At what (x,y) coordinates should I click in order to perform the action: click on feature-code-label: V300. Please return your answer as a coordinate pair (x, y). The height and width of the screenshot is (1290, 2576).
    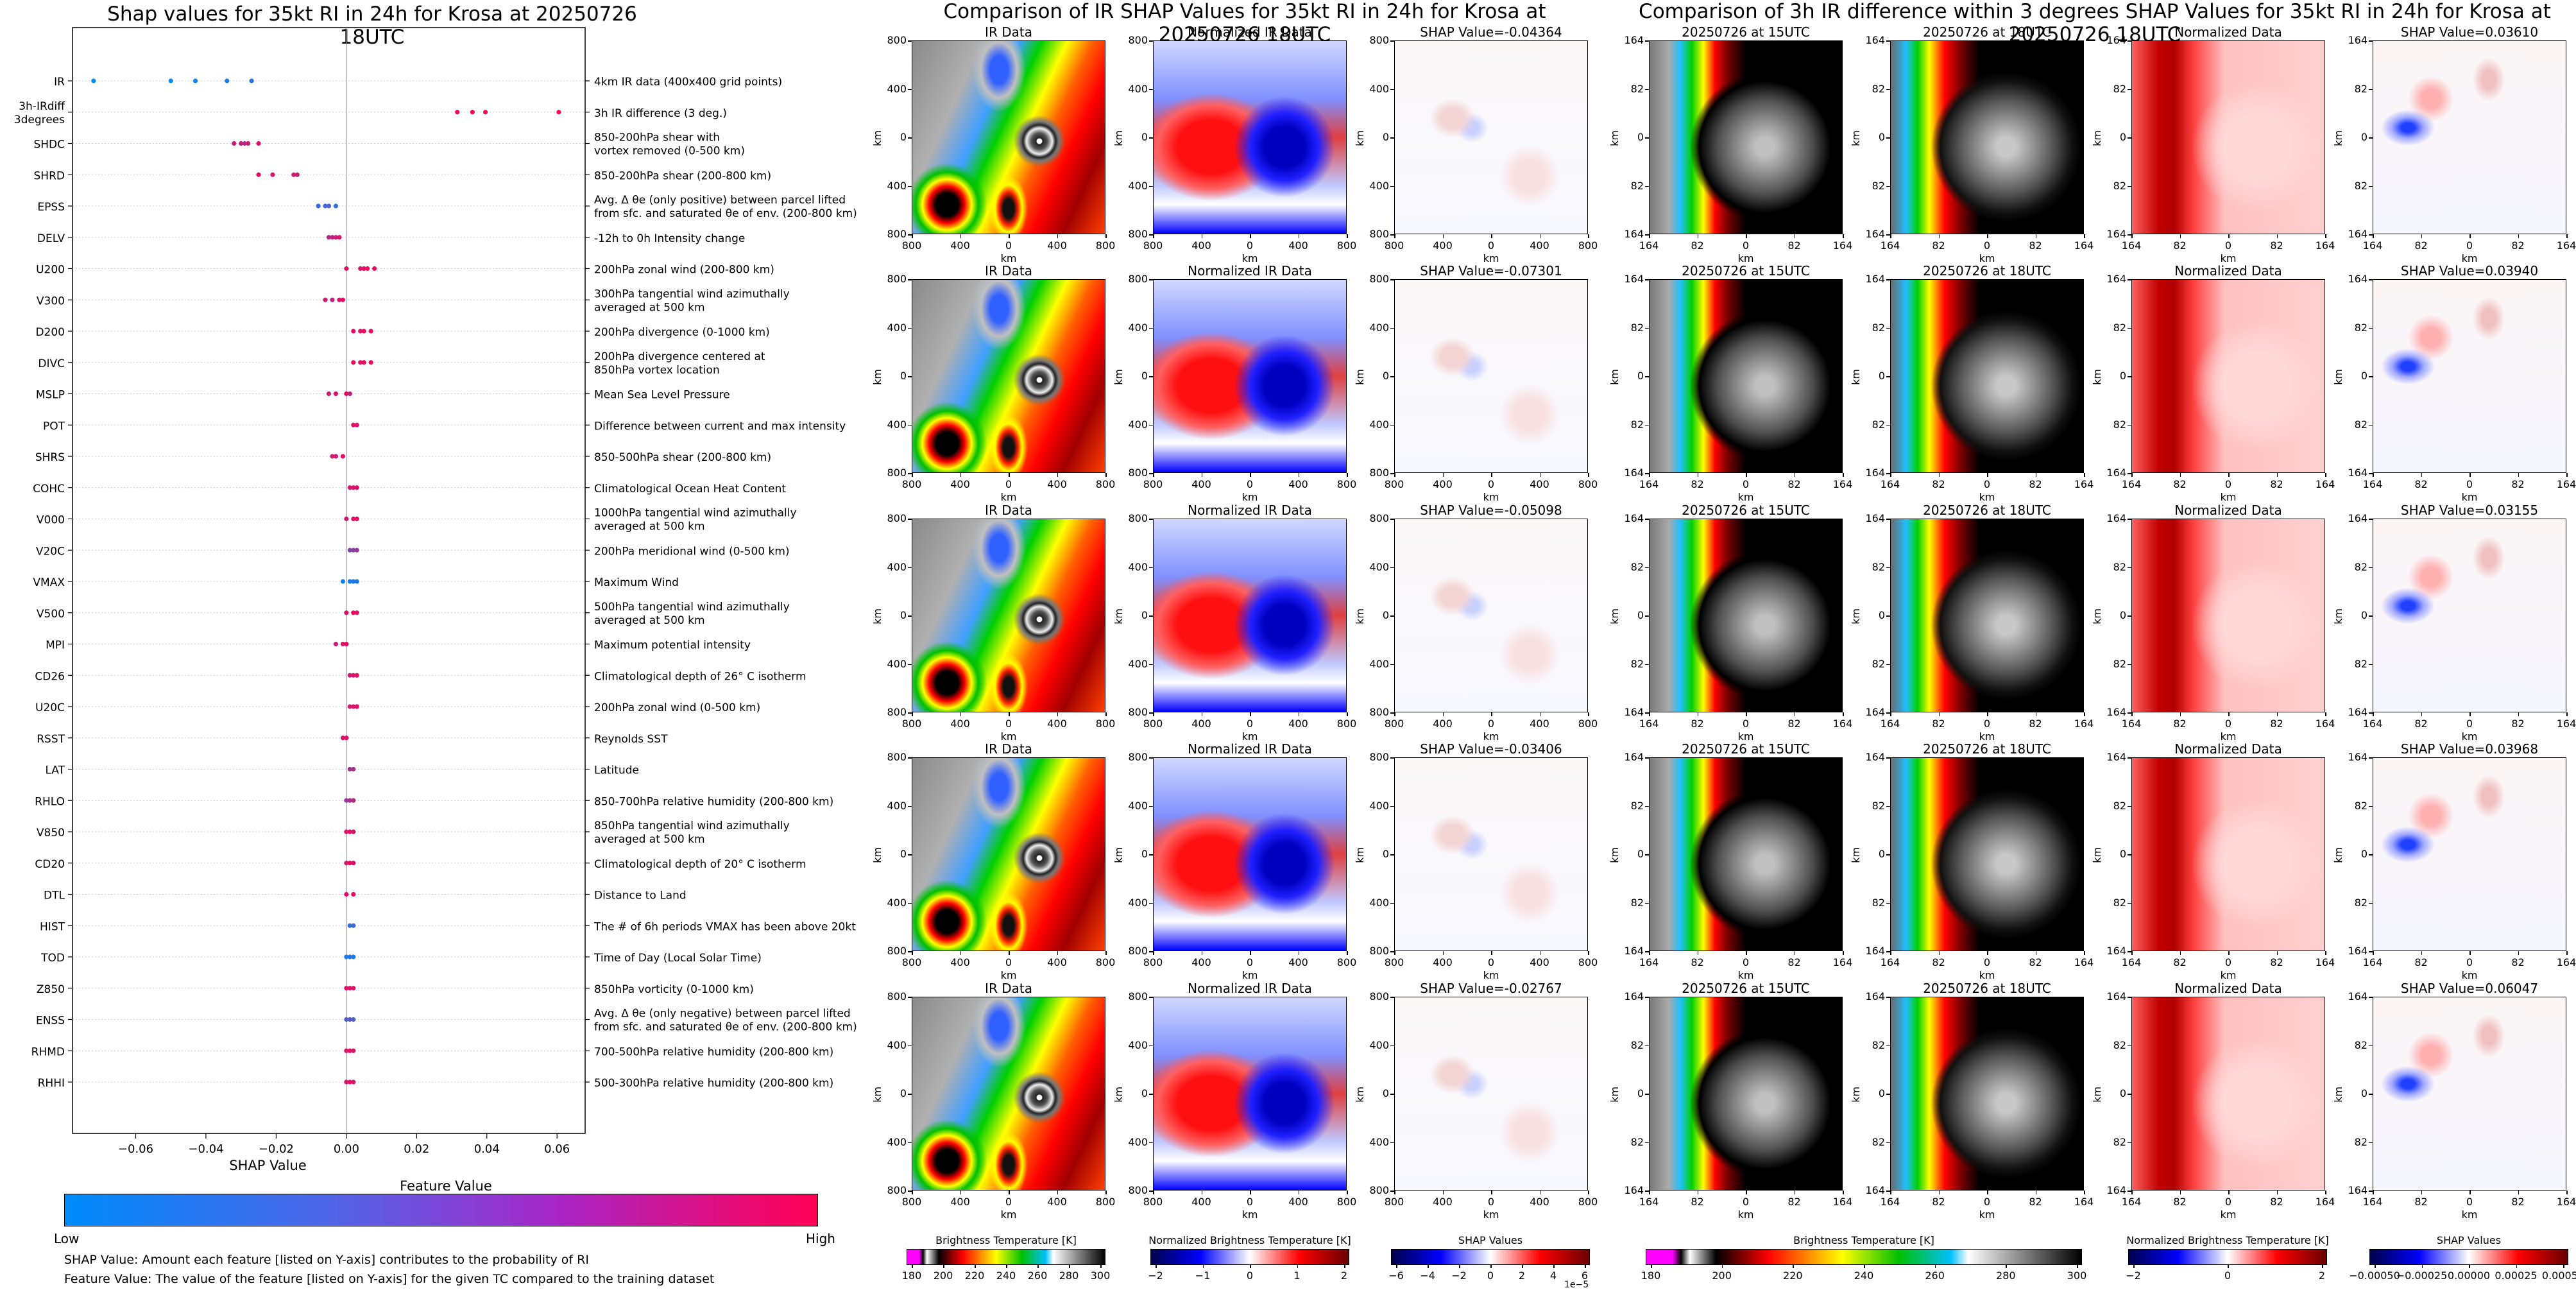
    Looking at the image, I should click on (51, 301).